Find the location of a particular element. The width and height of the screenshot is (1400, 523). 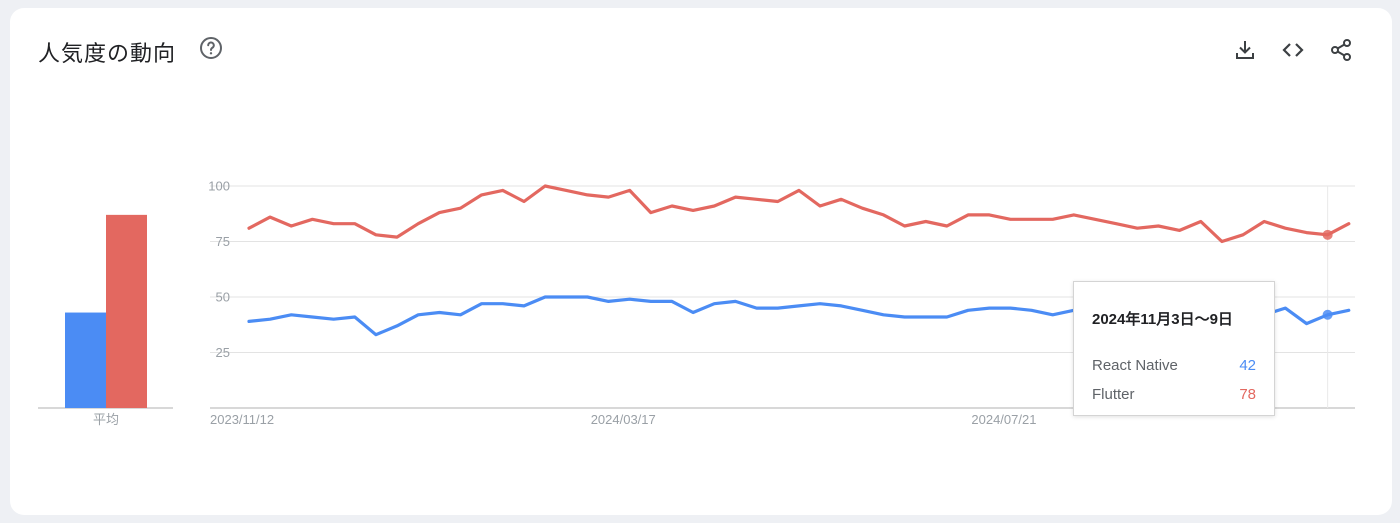

x-tick-label: 2023/11/12 is located at coordinates (242, 419).